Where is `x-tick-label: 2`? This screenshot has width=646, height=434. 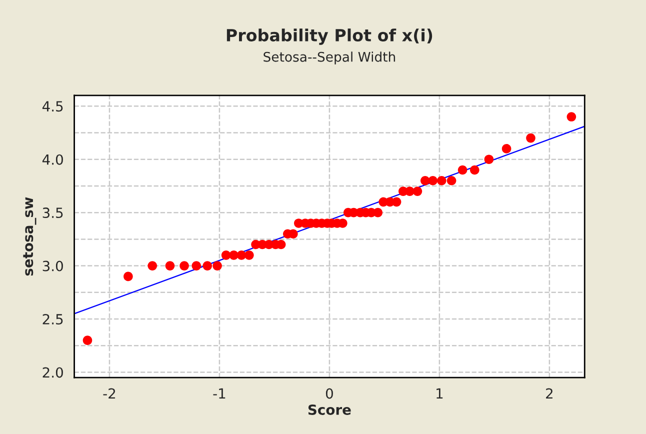
x-tick-label: 2 is located at coordinates (549, 393).